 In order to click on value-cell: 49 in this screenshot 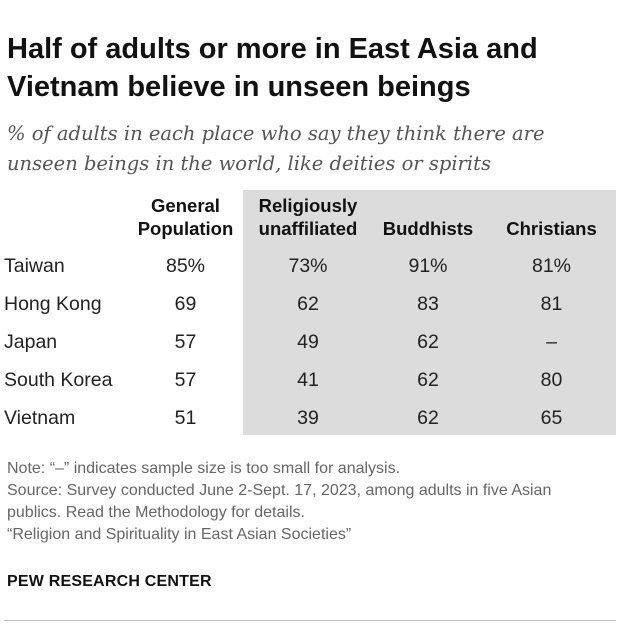, I will do `click(308, 341)`.